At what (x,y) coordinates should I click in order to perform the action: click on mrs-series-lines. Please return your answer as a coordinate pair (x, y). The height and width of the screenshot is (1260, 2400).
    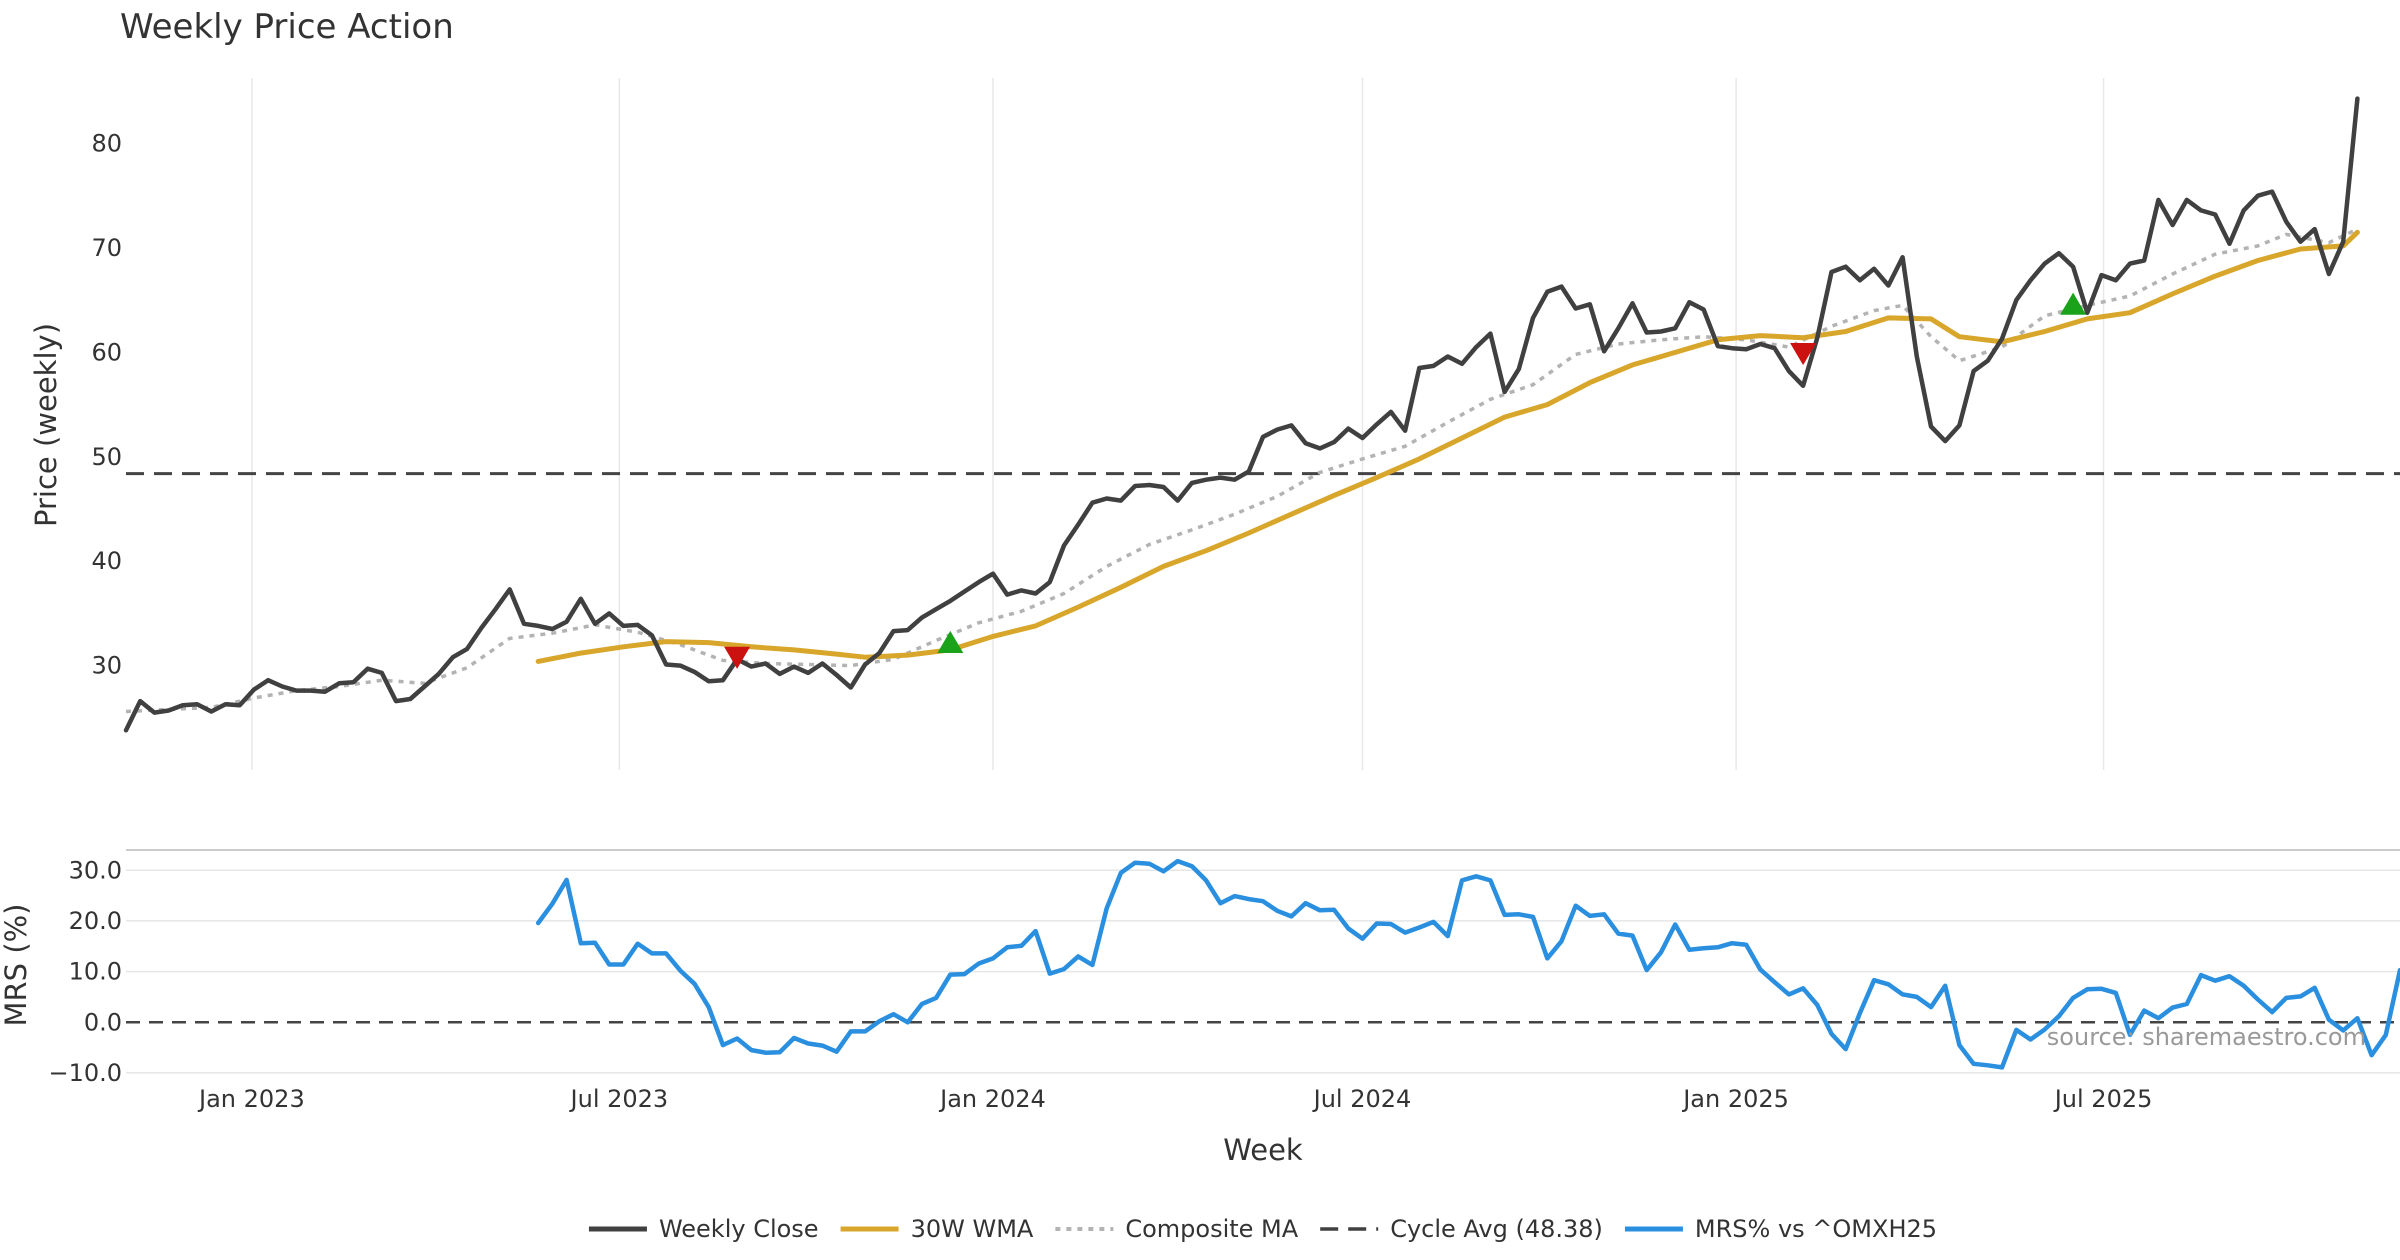
    Looking at the image, I should click on (1467, 964).